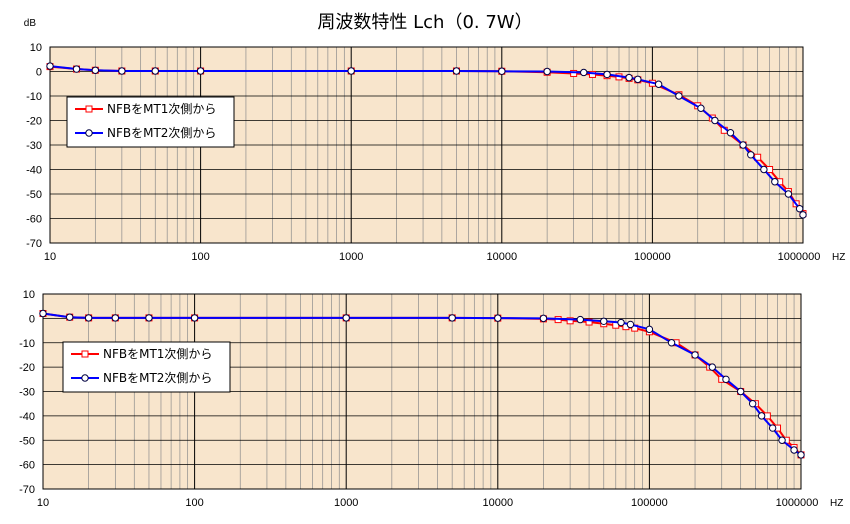 Image resolution: width=850 pixels, height=524 pixels. I want to click on y-tick-label: -10, so click(34, 97).